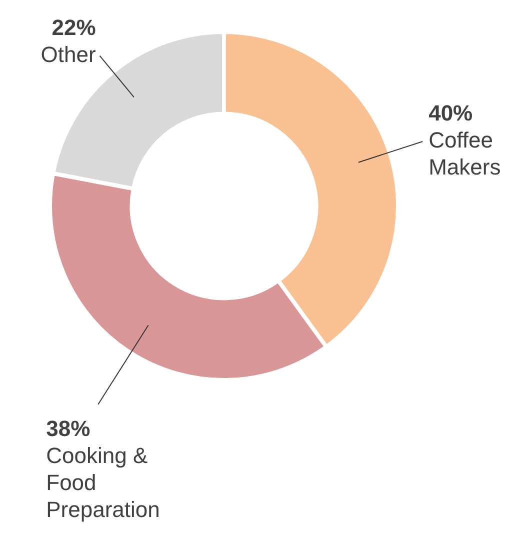 The height and width of the screenshot is (557, 531). What do you see at coordinates (74, 27) in the screenshot?
I see `data-label: 22%` at bounding box center [74, 27].